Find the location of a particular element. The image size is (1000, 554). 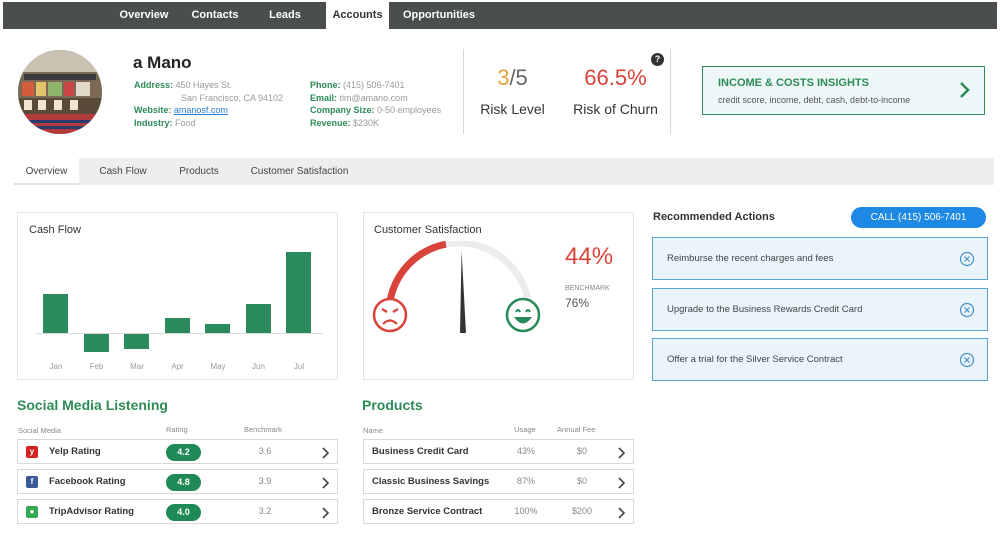

social-row-tripadvisor: ● TripAdvisor Rating 4.0 3.2 is located at coordinates (177, 511).